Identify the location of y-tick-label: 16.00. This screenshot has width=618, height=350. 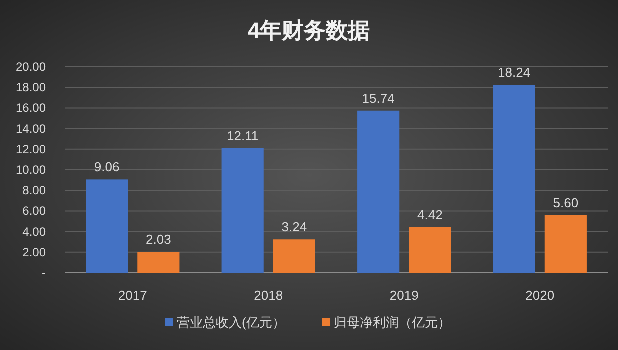
(31, 108).